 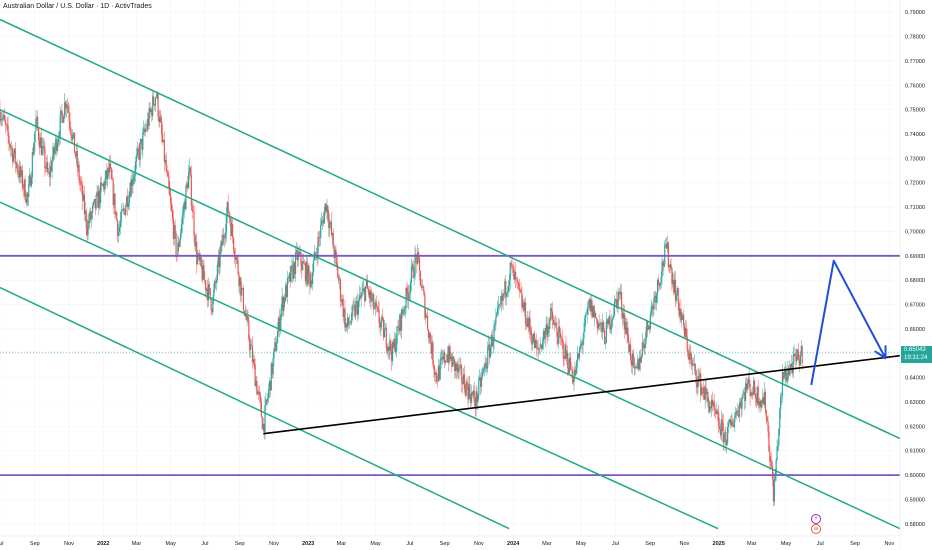 What do you see at coordinates (915, 86) in the screenshot?
I see `y-tick-label: 0.76000` at bounding box center [915, 86].